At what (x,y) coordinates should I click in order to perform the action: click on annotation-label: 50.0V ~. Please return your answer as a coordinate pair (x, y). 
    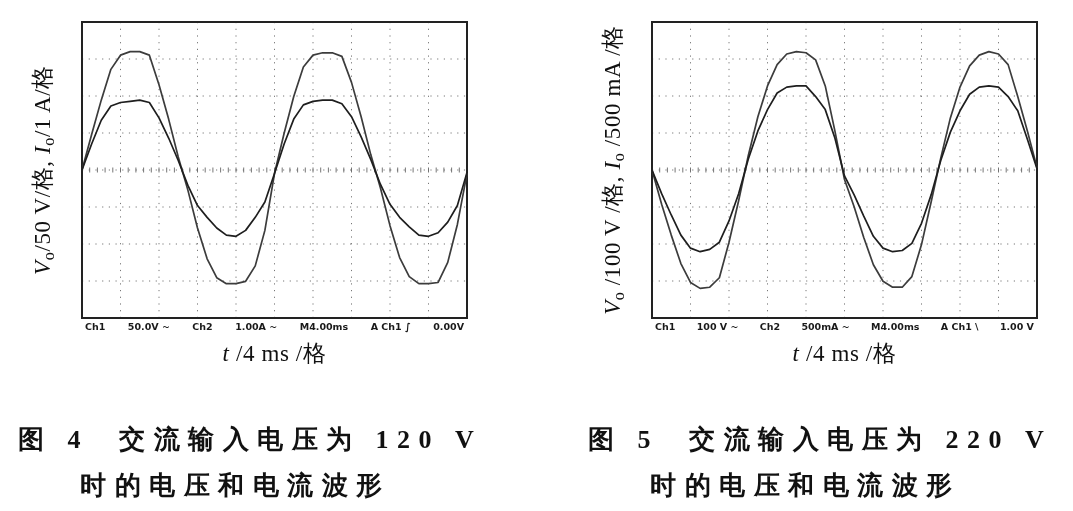
    Looking at the image, I should click on (148, 326).